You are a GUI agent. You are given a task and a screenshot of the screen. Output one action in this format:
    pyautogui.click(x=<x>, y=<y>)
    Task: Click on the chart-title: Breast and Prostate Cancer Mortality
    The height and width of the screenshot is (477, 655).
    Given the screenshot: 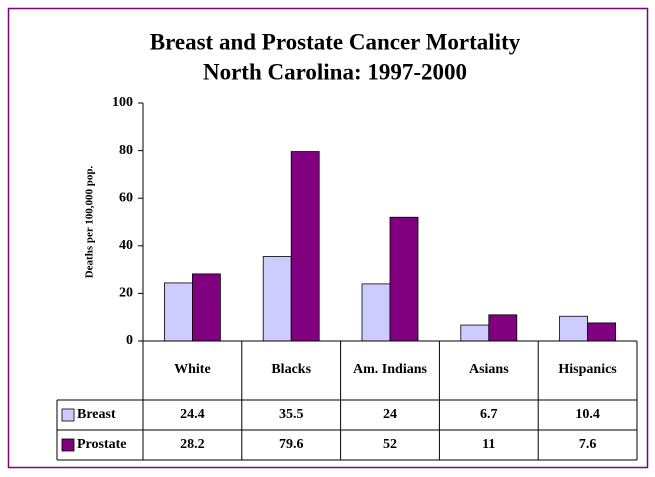 What is the action you would take?
    pyautogui.click(x=335, y=41)
    